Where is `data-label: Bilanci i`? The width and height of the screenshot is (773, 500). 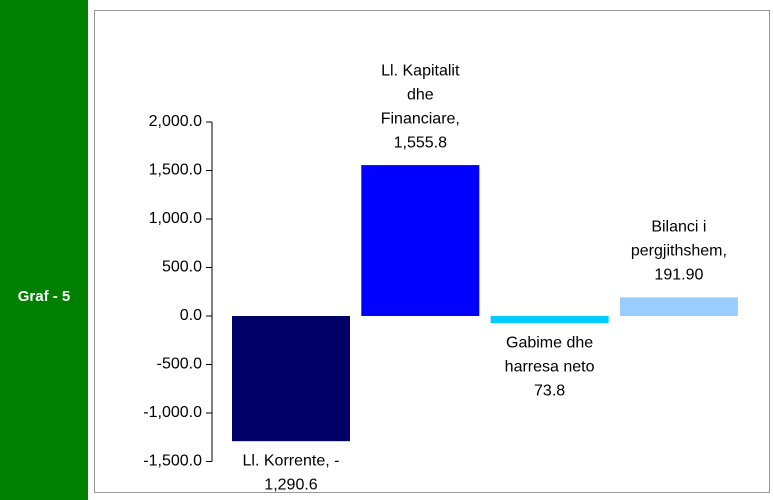 data-label: Bilanci i is located at coordinates (678, 227).